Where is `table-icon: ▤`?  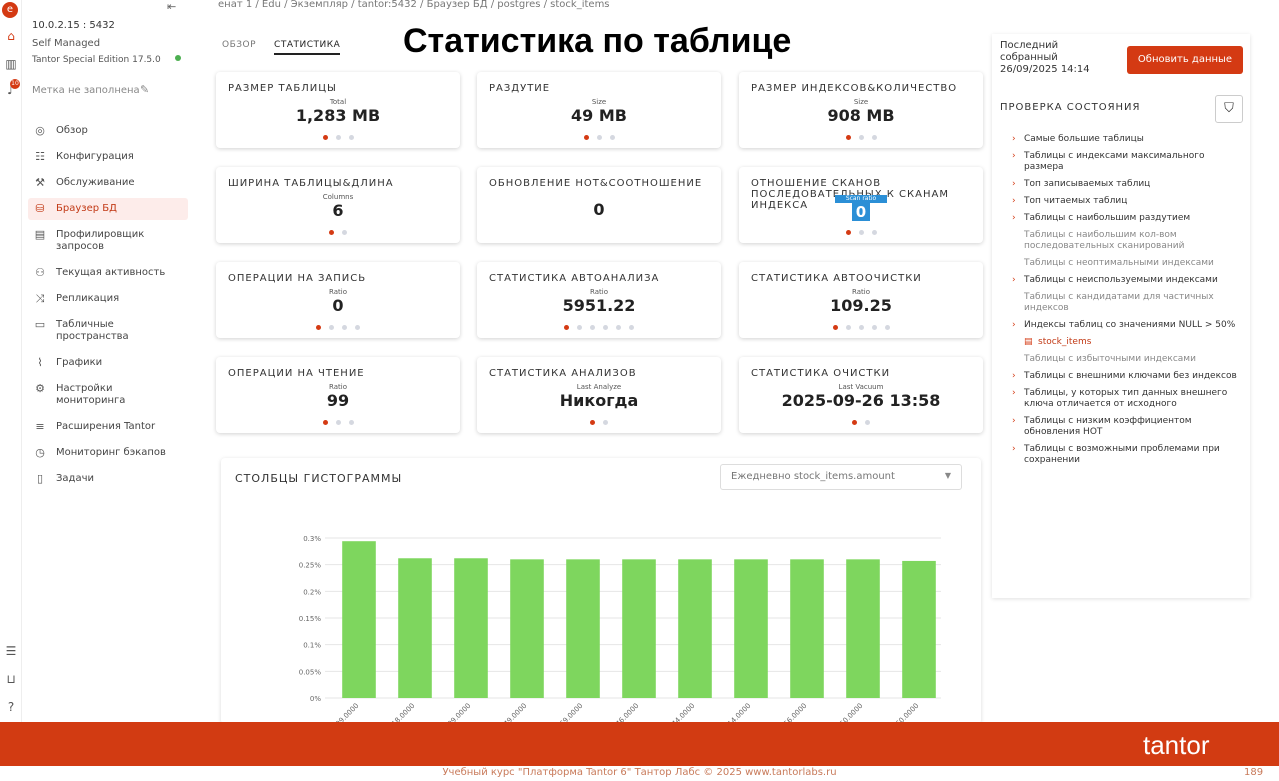
table-icon: ▤ is located at coordinates (1028, 342).